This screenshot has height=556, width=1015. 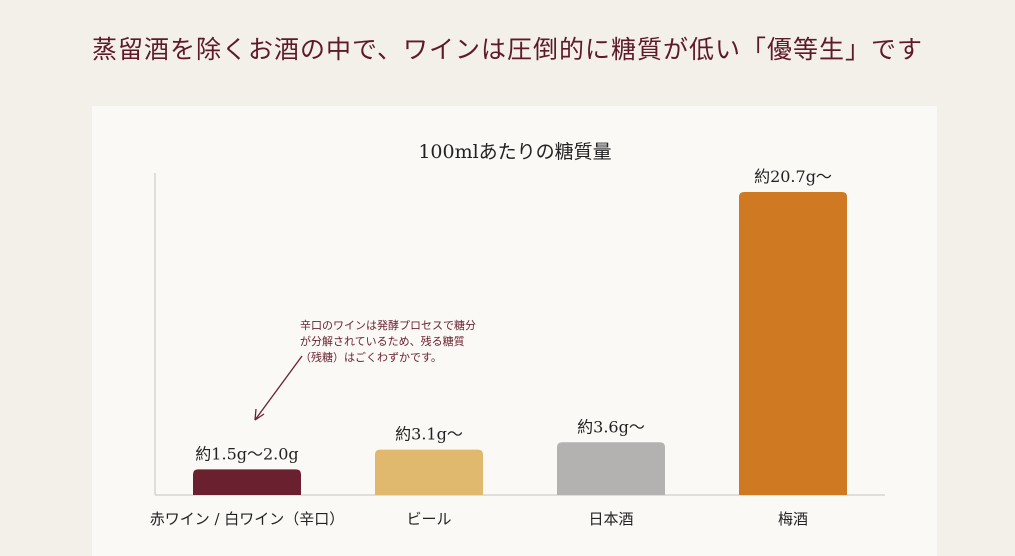 I want to click on annotation-arrow, so click(x=278, y=388).